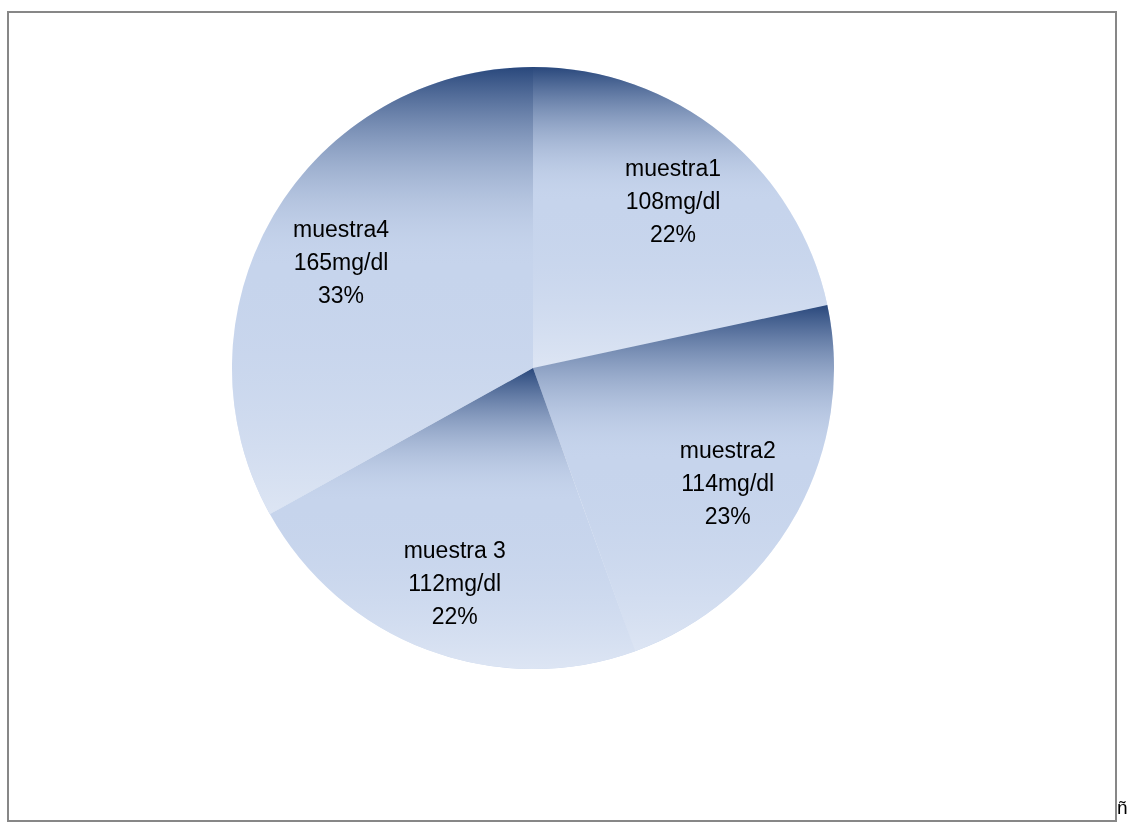 Image resolution: width=1128 pixels, height=825 pixels. Describe the element at coordinates (341, 228) in the screenshot. I see `slice-label: muestra4` at that location.